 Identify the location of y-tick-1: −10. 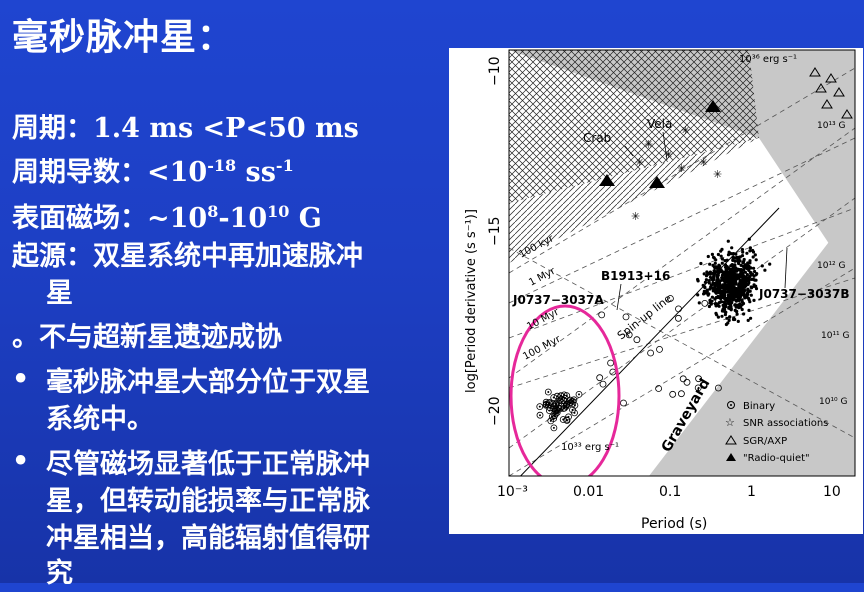
(495, 71).